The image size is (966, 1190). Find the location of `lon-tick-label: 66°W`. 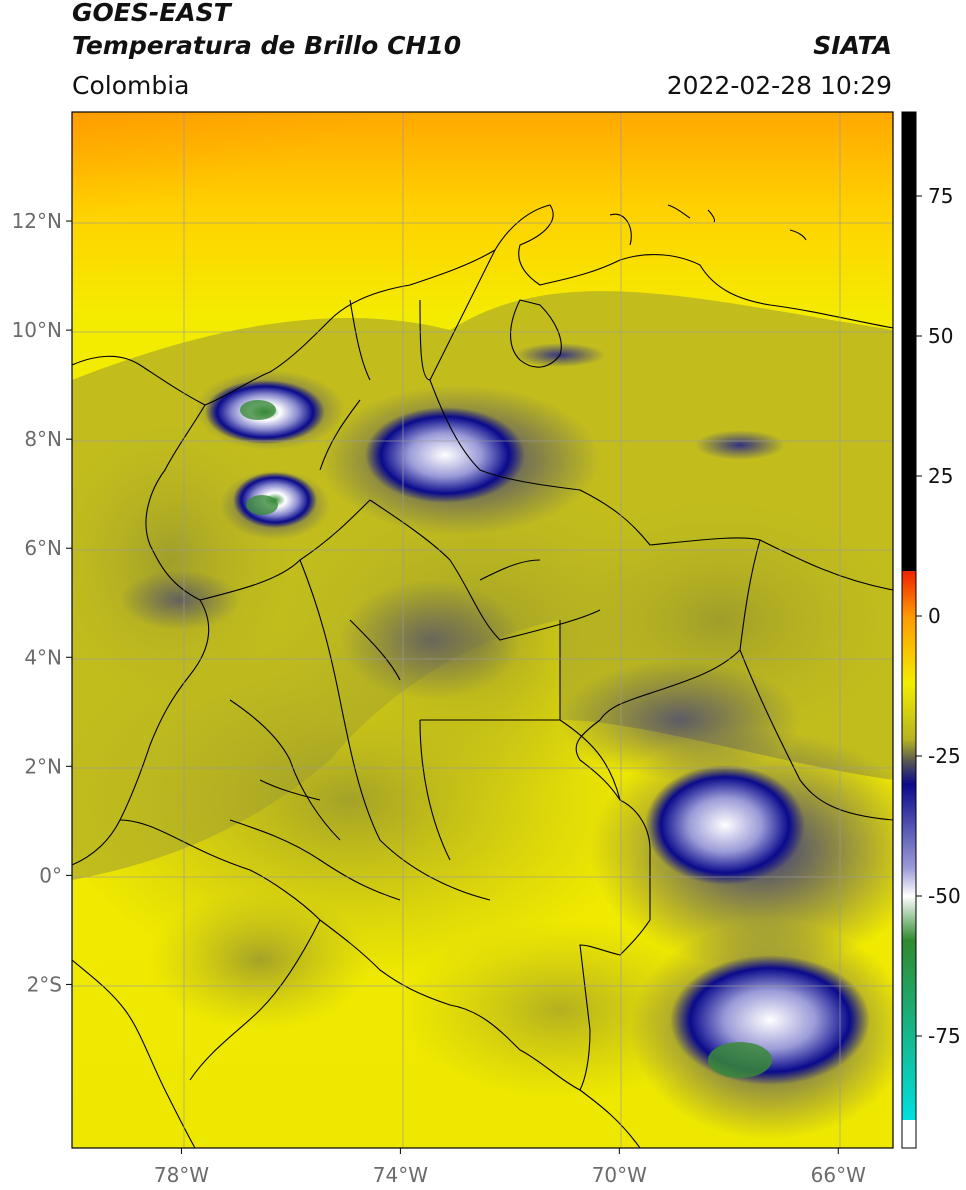

lon-tick-label: 66°W is located at coordinates (838, 1175).